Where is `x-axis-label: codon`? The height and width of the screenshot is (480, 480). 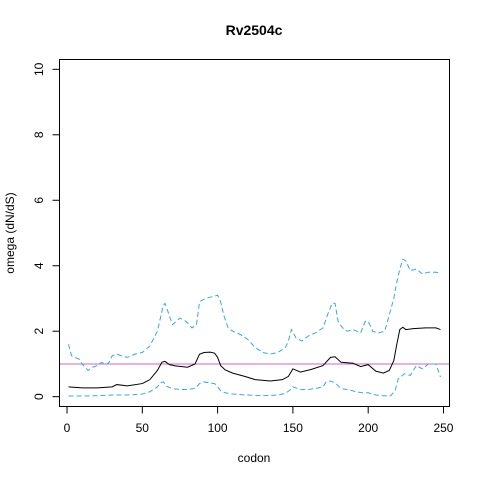
x-axis-label: codon is located at coordinates (254, 458).